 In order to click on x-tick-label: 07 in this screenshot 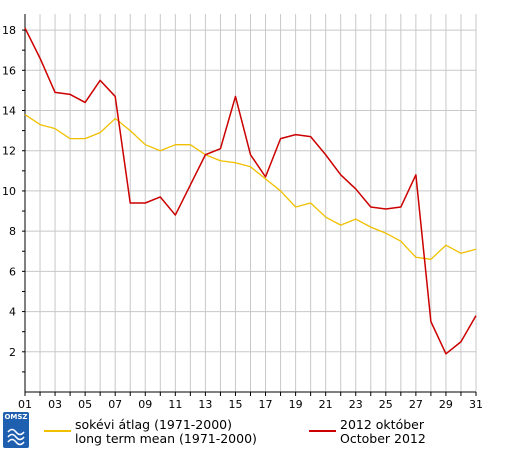, I will do `click(115, 404)`.